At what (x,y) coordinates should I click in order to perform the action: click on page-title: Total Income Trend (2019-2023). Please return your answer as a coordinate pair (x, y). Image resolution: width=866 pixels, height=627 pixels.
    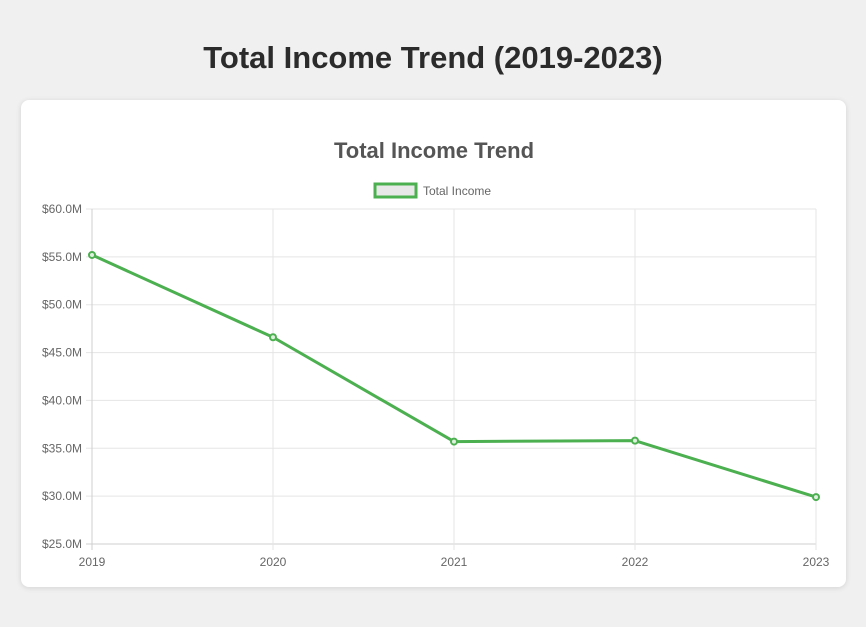
    Looking at the image, I should click on (433, 57).